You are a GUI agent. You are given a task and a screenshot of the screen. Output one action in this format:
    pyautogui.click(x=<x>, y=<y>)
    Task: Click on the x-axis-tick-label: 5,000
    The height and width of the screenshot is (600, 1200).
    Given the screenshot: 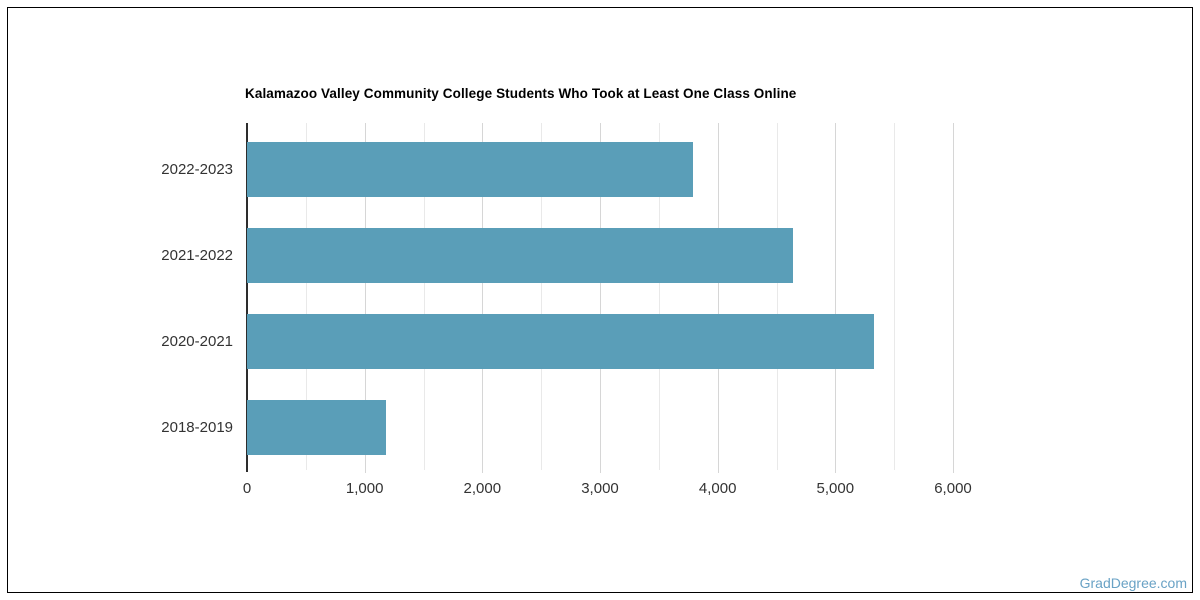 What is the action you would take?
    pyautogui.click(x=835, y=488)
    